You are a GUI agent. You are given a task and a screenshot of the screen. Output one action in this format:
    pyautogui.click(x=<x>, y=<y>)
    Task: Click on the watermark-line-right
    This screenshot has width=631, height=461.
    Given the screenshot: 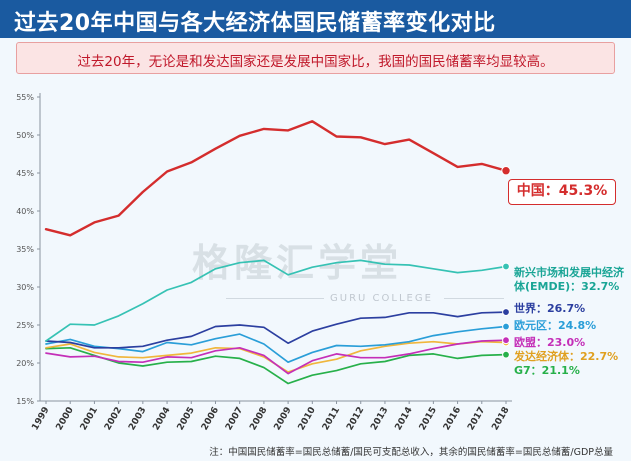 What is the action you would take?
    pyautogui.click(x=474, y=298)
    